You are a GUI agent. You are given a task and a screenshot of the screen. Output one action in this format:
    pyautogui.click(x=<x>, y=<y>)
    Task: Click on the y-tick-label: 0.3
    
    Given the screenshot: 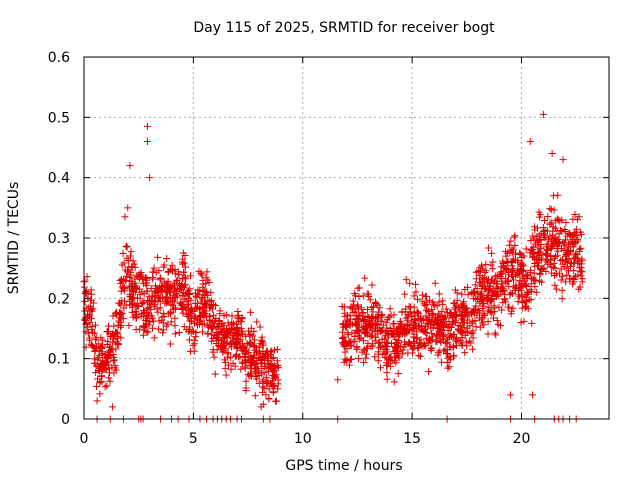 What is the action you would take?
    pyautogui.click(x=59, y=239)
    